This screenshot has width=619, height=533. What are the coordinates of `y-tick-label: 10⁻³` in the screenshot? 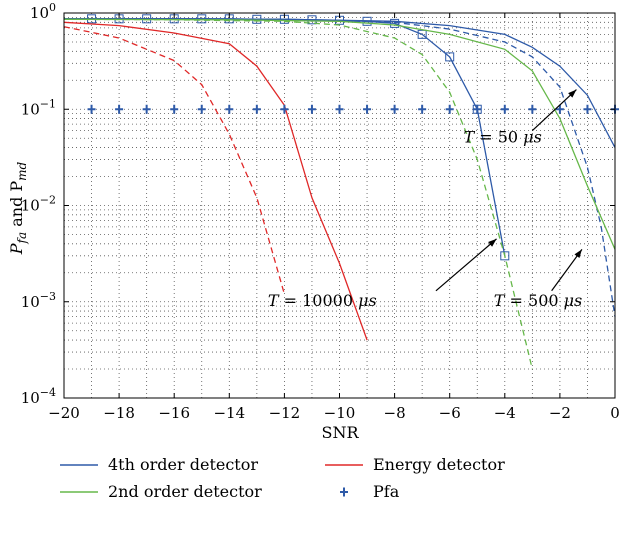 It's located at (38, 300).